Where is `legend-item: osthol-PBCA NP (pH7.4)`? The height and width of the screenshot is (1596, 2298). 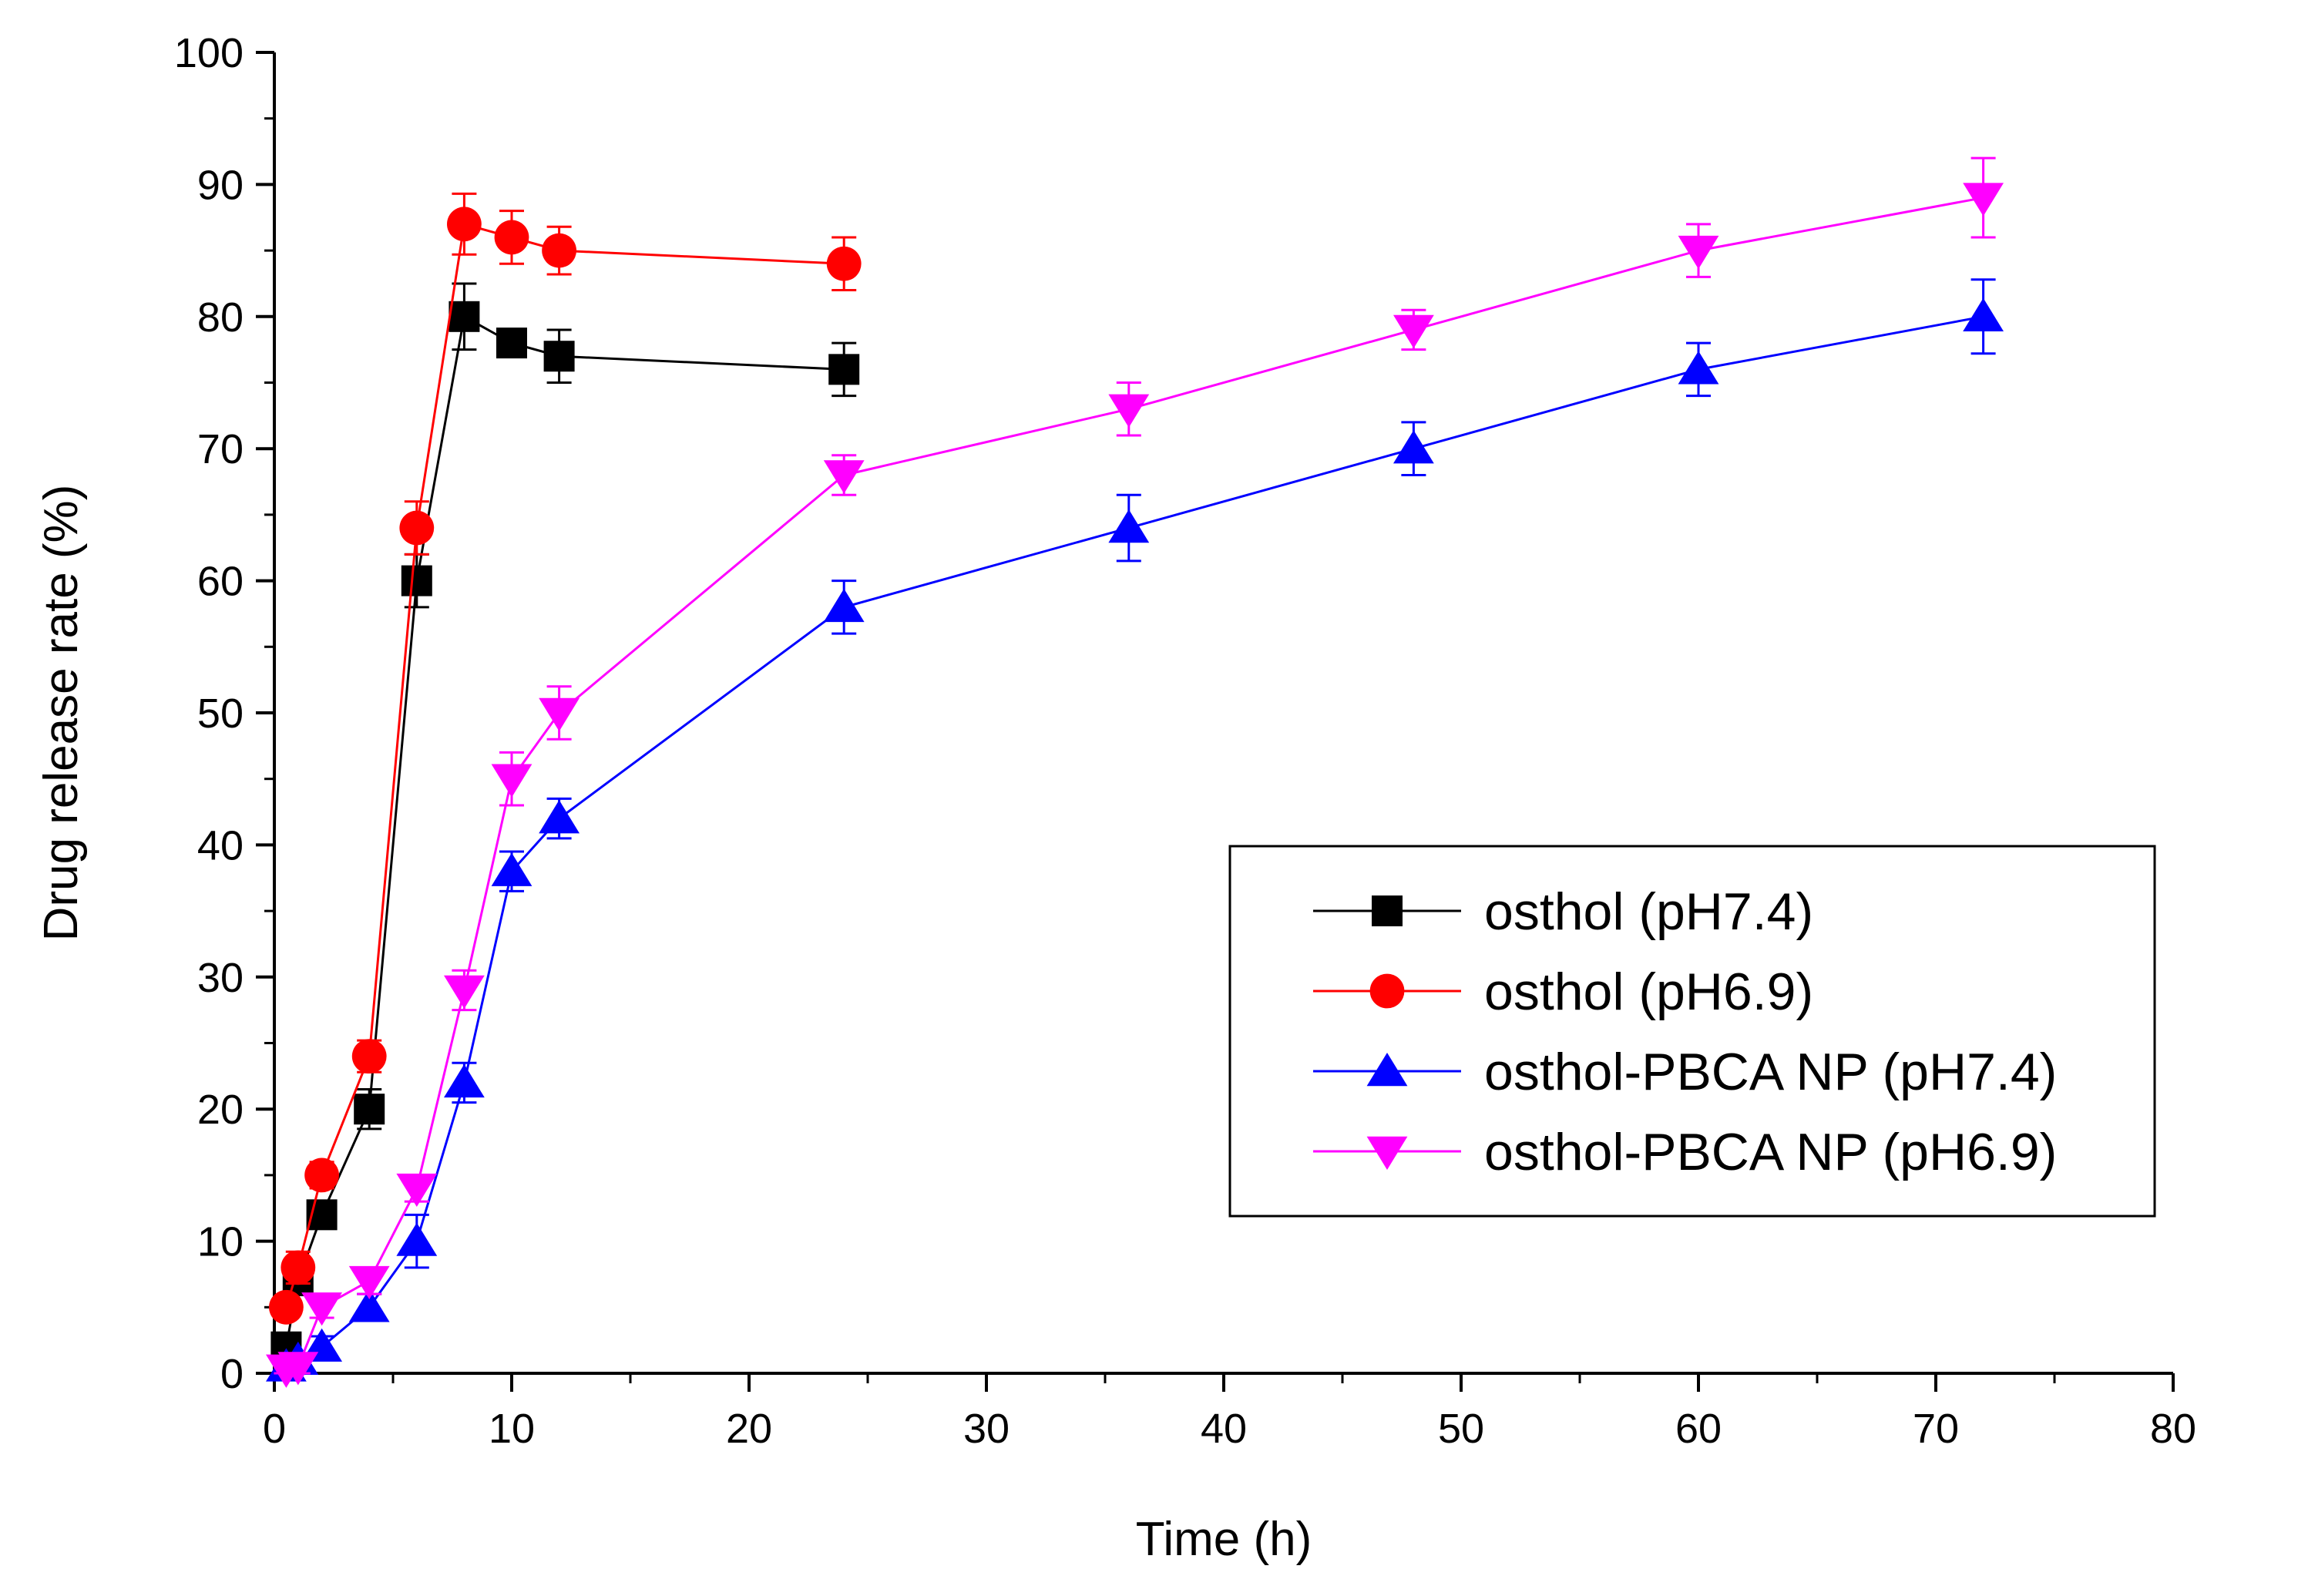 legend-item: osthol-PBCA NP (pH7.4) is located at coordinates (1685, 1072).